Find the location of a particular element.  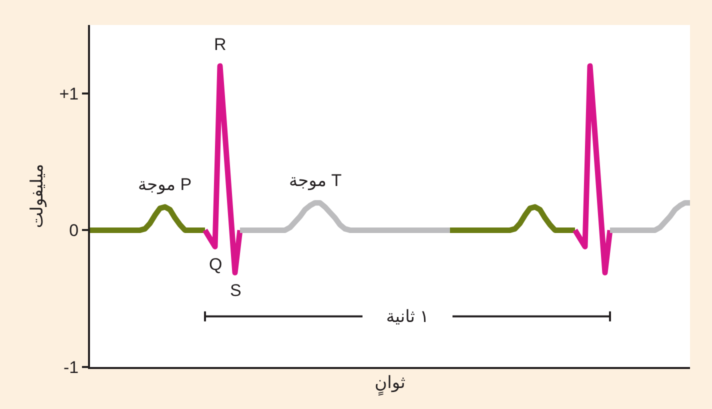

x-axis-title: ثوانٍ is located at coordinates (390, 384).